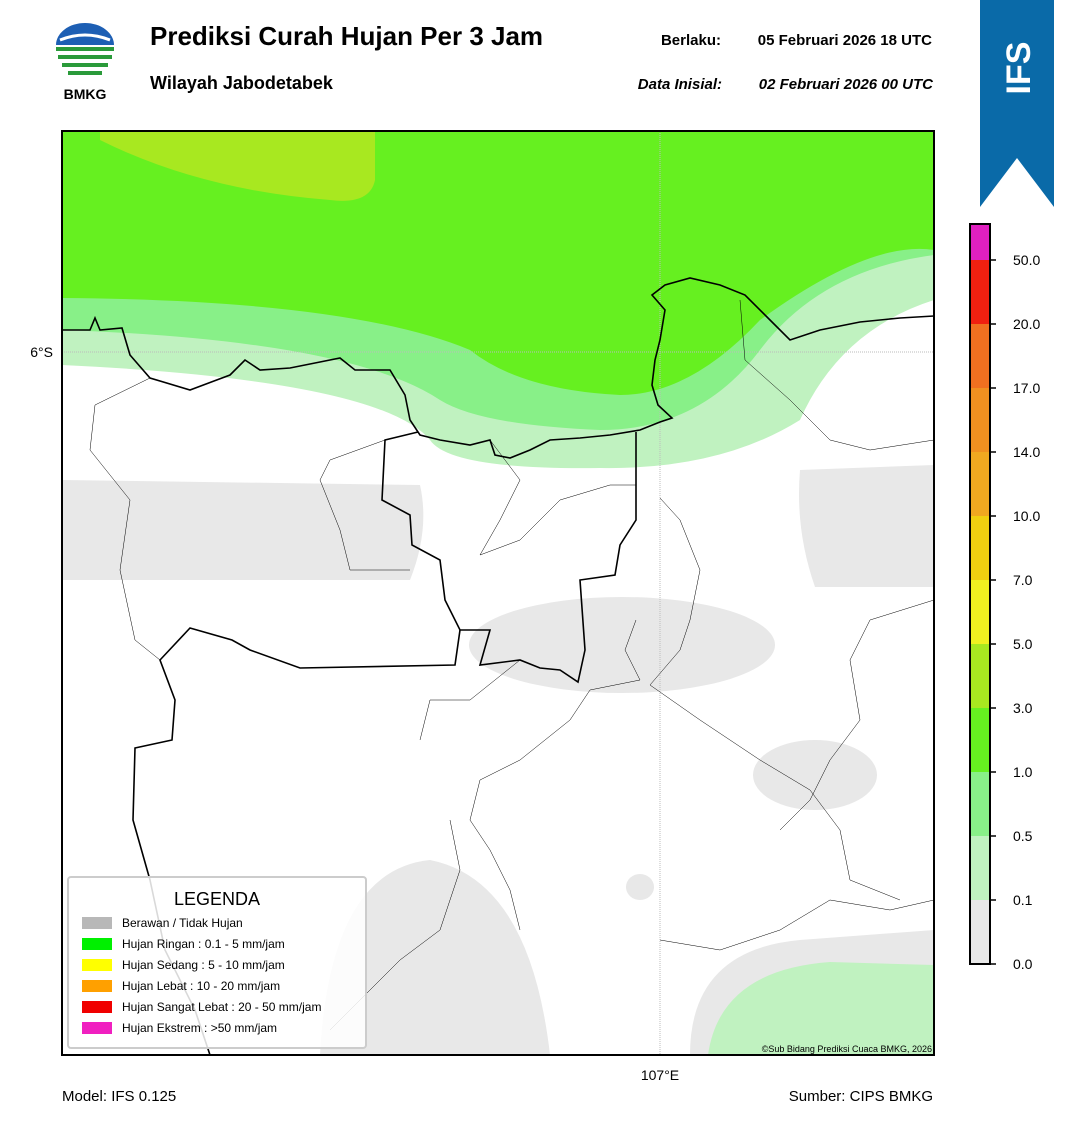 This screenshot has height=1133, width=1072. I want to click on colorbar-tick-label: 17.0, so click(1026, 388).